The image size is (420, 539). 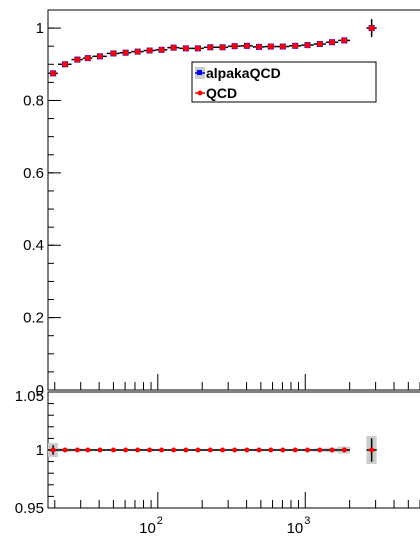 I want to click on main-y-tick-label: 0.4, so click(x=33, y=245).